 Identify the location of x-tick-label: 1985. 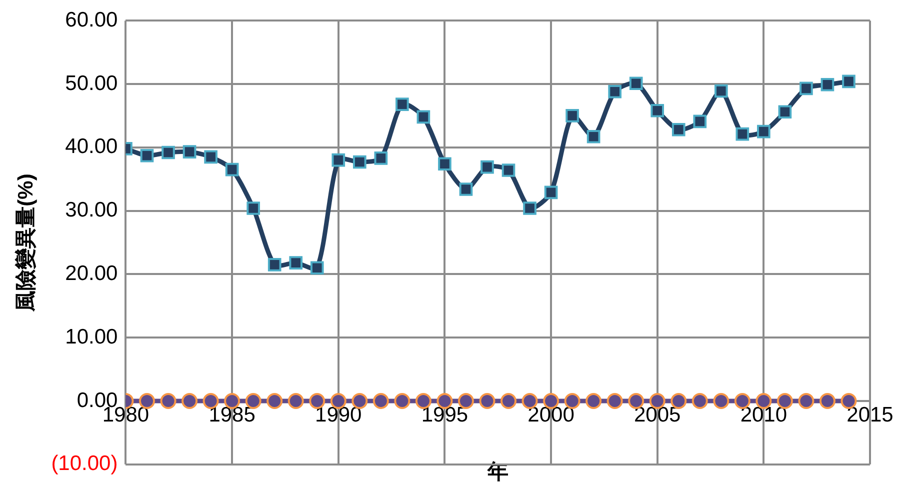
(232, 414).